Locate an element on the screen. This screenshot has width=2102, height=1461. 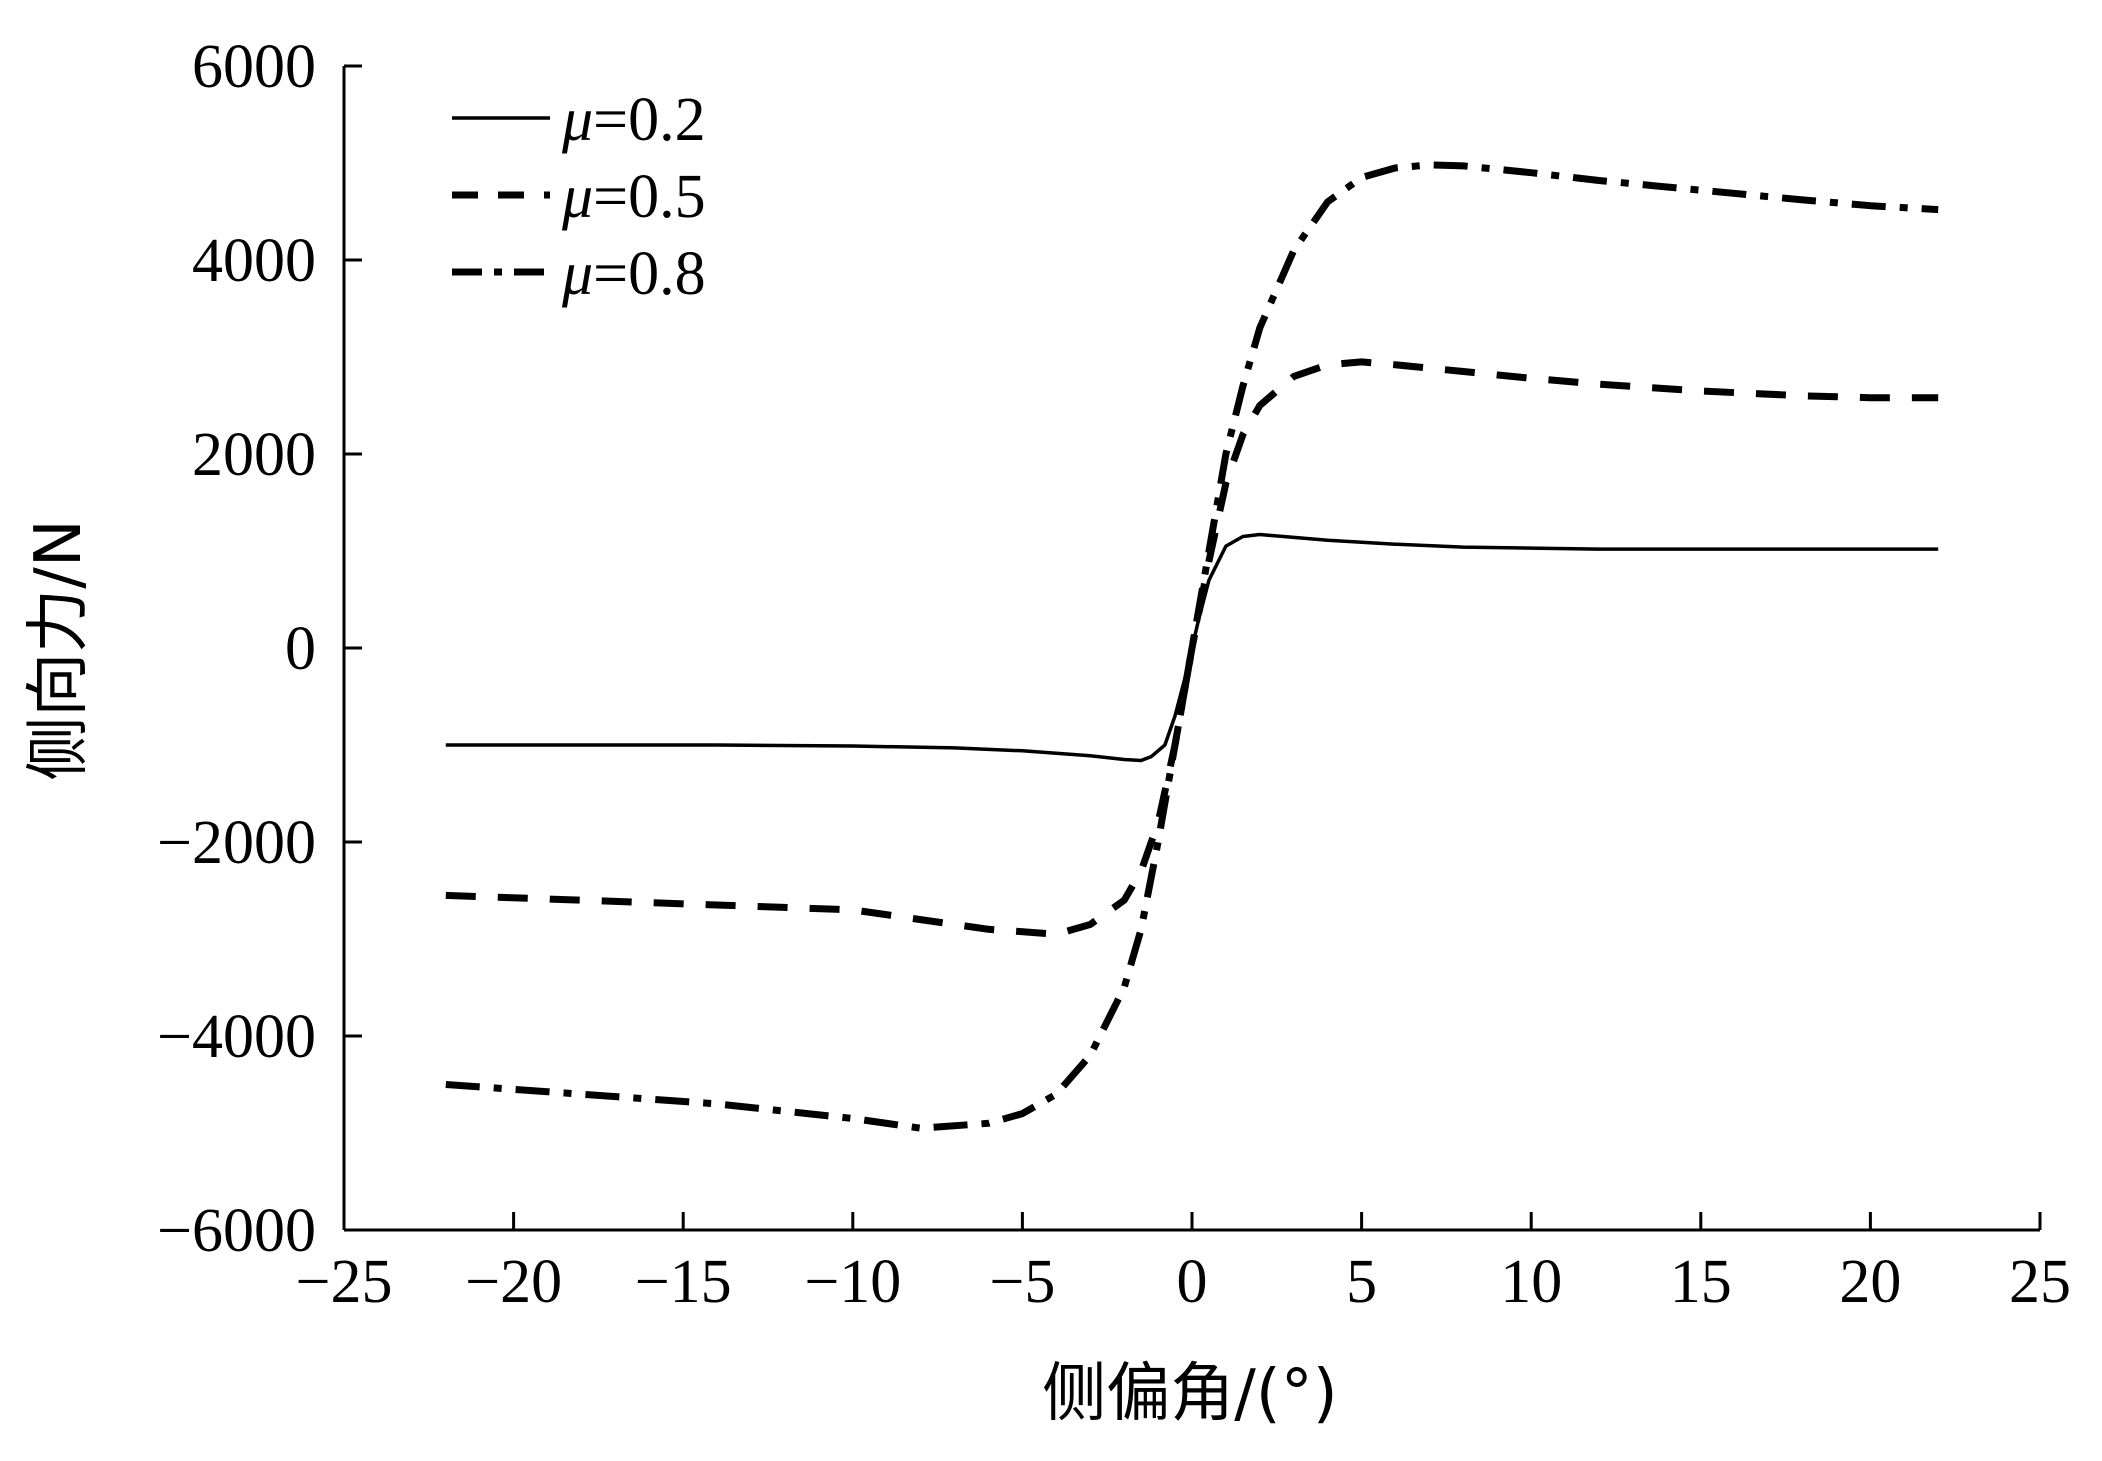
y-axis-title: 侧向力/N is located at coordinates (59, 649).